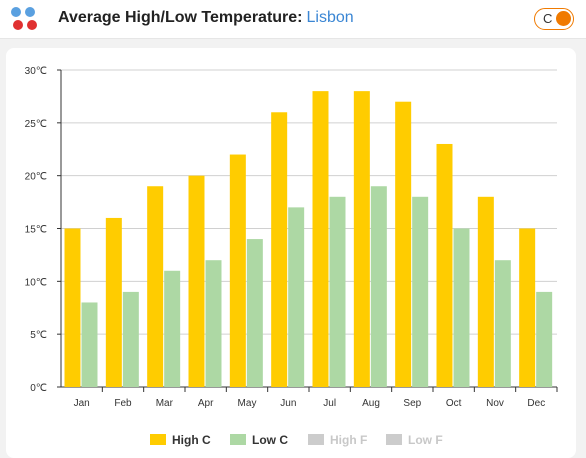 The height and width of the screenshot is (458, 586). What do you see at coordinates (293, 441) in the screenshot?
I see `chart-legend: High C Low C High F Low F` at bounding box center [293, 441].